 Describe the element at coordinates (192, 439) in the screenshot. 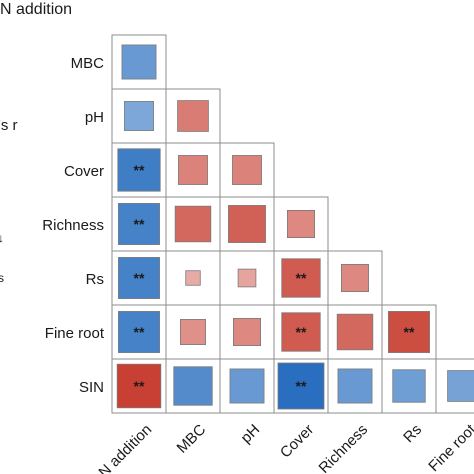

I see `col-label: MBC` at that location.